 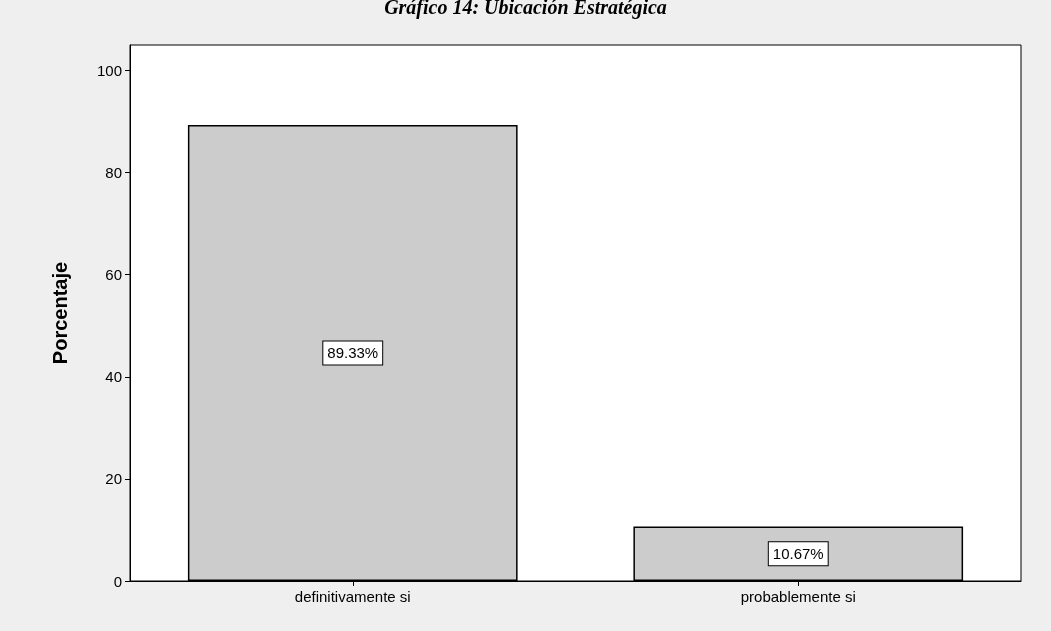 I want to click on chart-title: Gráfico 14: Ubicación Estratégica, so click(x=525, y=9).